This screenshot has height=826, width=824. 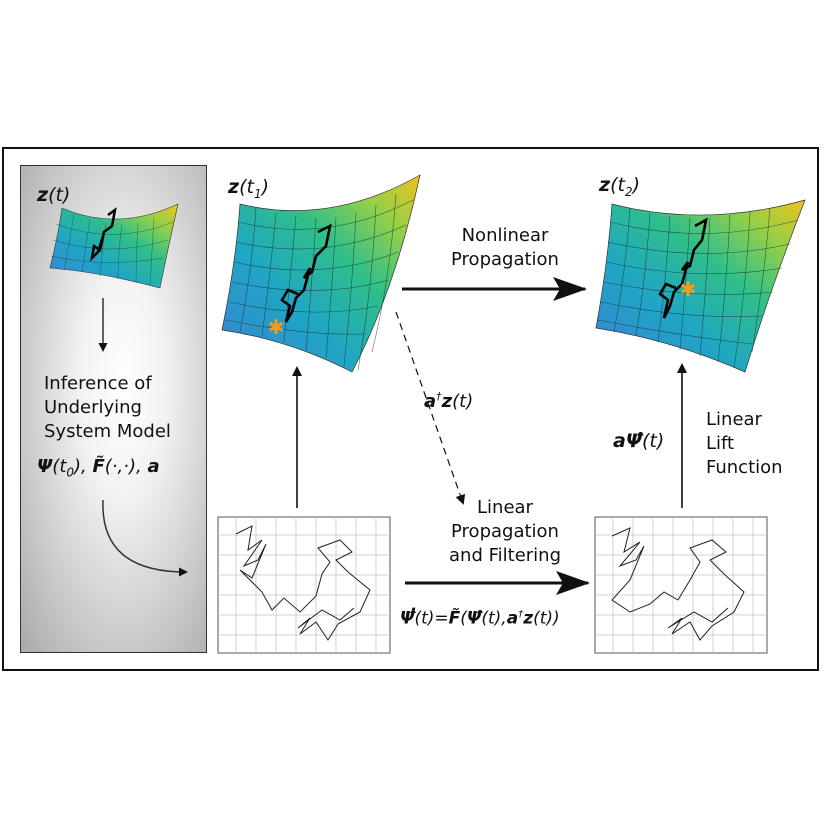 I want to click on a-dagger-z-label: a†z(t), so click(x=449, y=401).